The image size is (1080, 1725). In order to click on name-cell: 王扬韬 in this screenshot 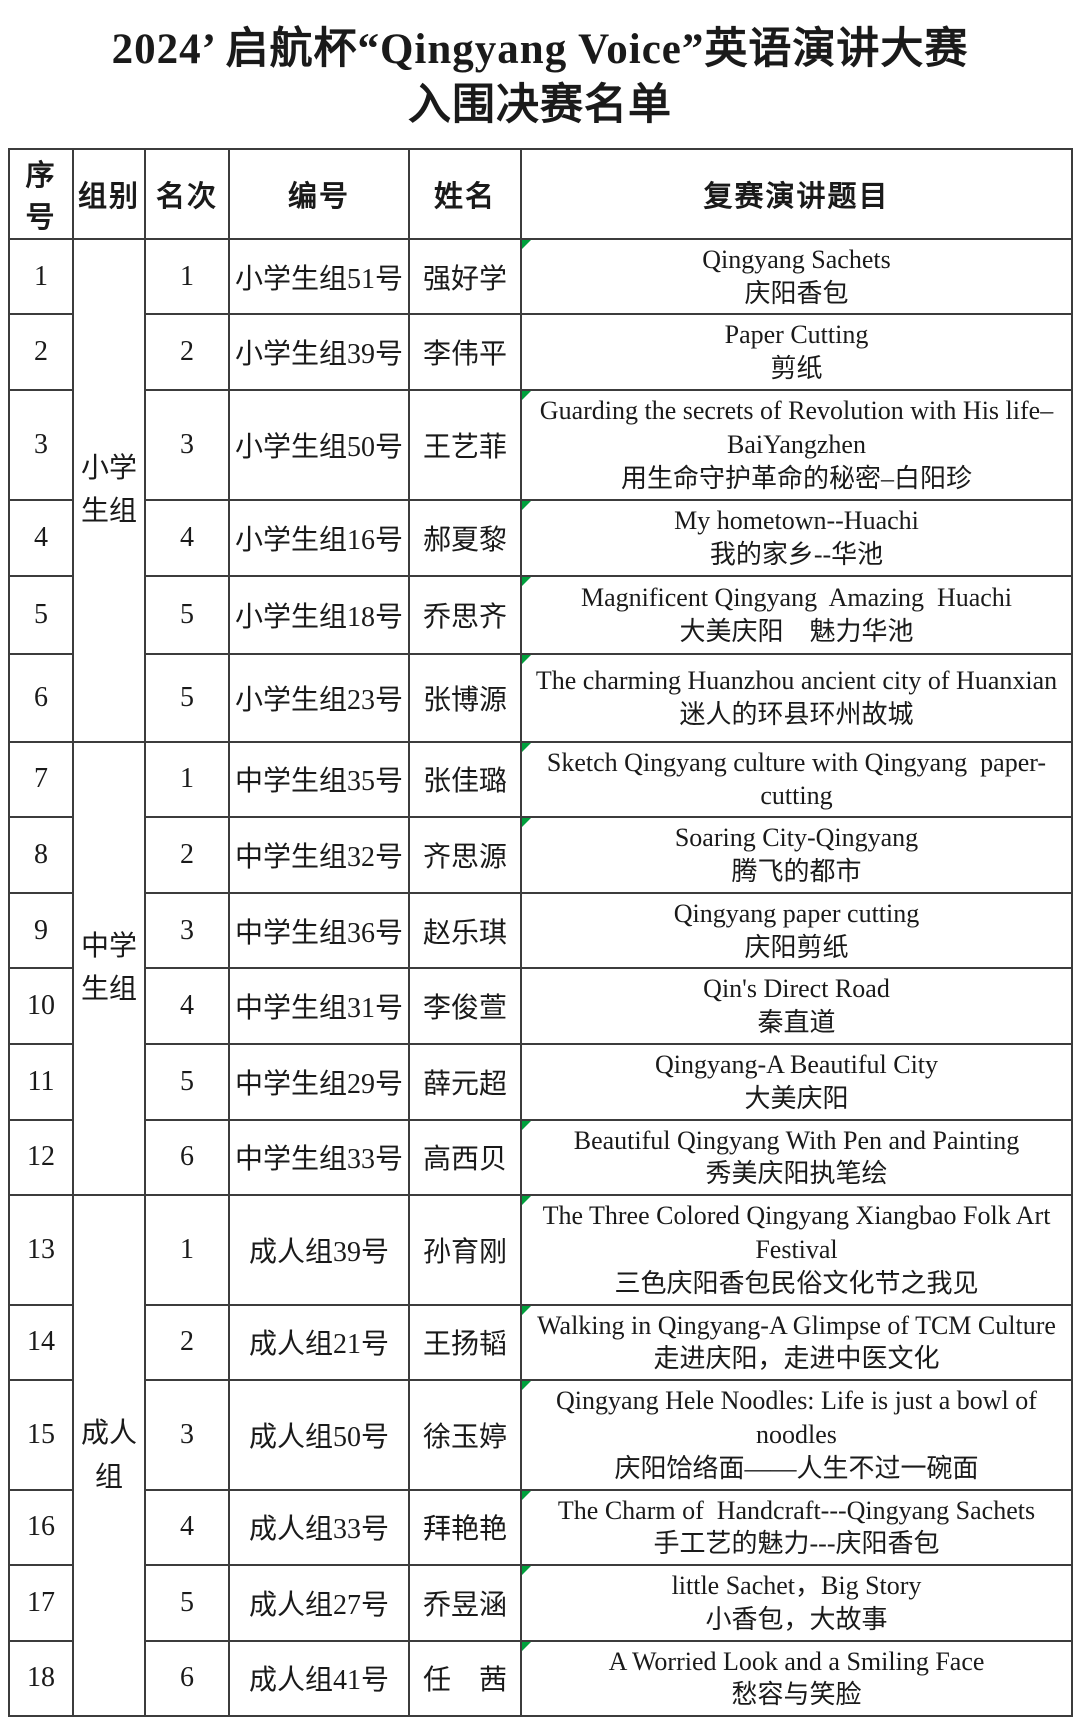, I will do `click(465, 1342)`.